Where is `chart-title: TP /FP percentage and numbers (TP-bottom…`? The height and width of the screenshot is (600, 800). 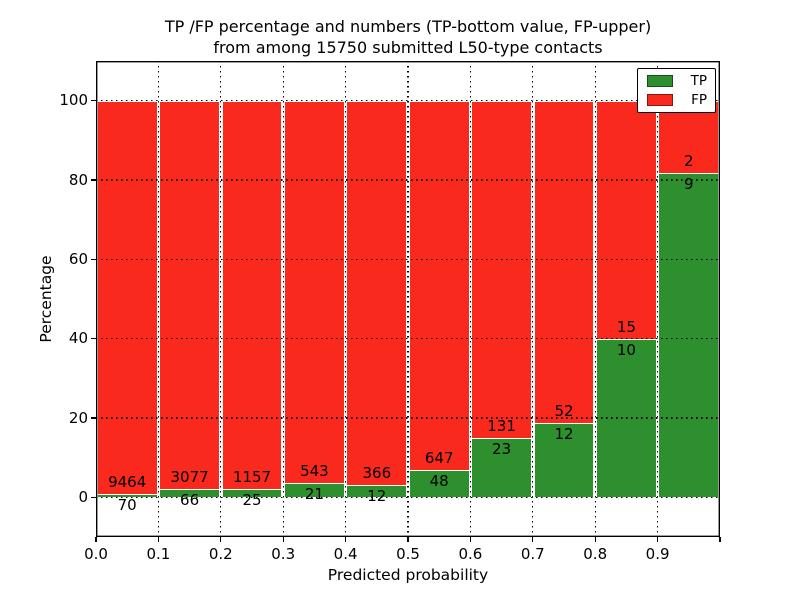
chart-title: TP /FP percentage and numbers (TP-bottom… is located at coordinates (408, 37).